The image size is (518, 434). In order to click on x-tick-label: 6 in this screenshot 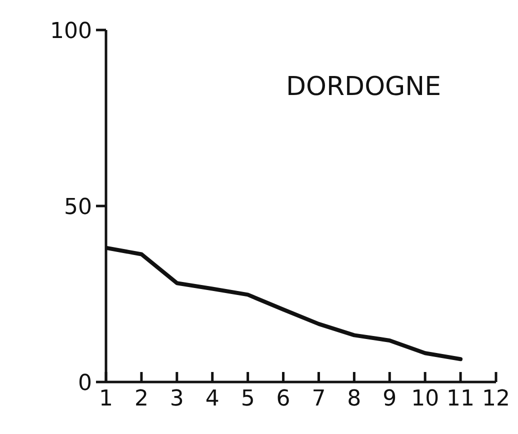, I will do `click(283, 399)`.